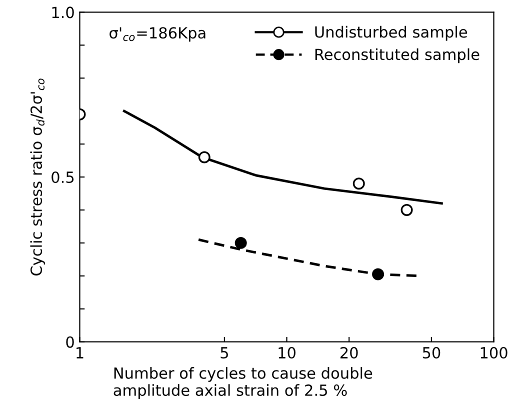 The height and width of the screenshot is (406, 508). I want to click on x-tick-label: 5, so click(224, 353).